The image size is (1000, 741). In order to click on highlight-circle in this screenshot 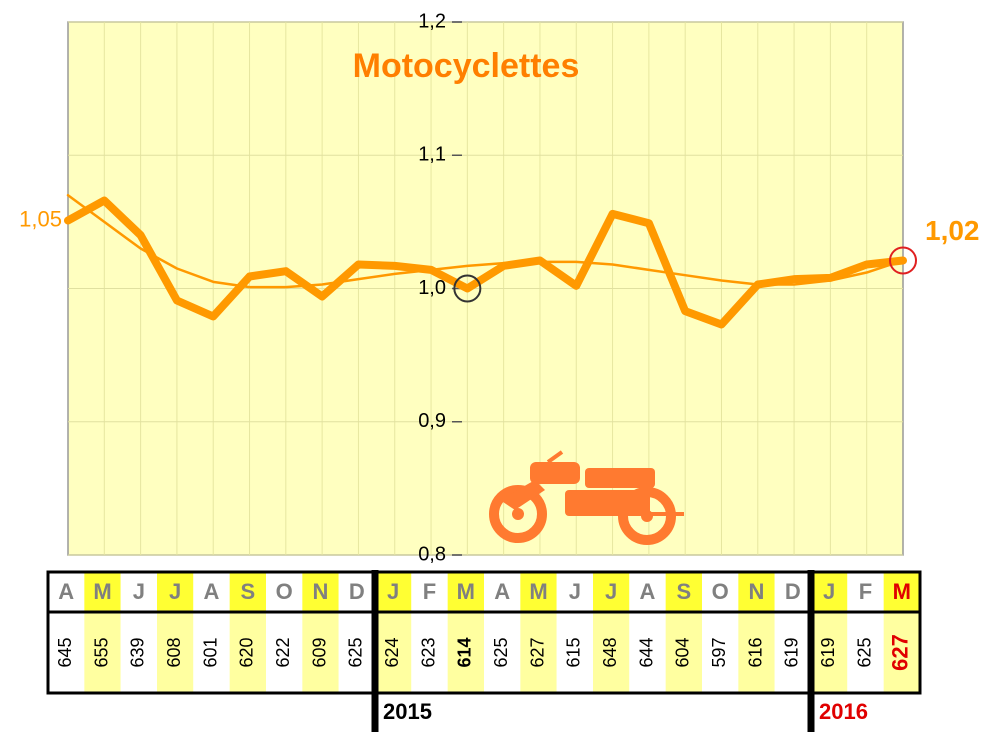, I will do `click(903, 260)`.